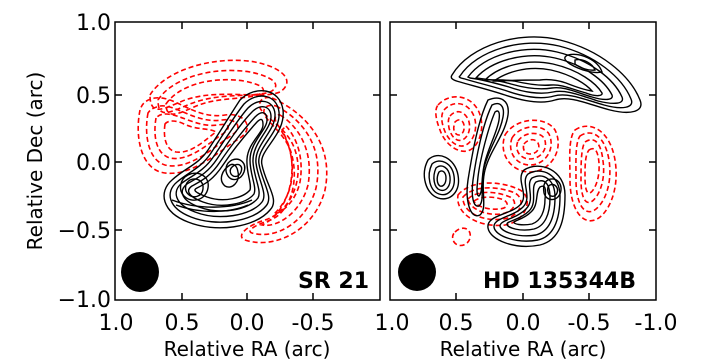 Image resolution: width=702 pixels, height=360 pixels. What do you see at coordinates (523, 348) in the screenshot?
I see `x-axis-title-panel-2: Relative RA (arc)` at bounding box center [523, 348].